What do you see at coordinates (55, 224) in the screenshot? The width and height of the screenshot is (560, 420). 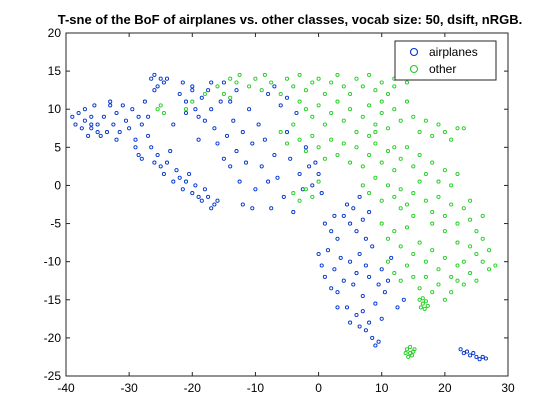 I see `y-tick-label: -5` at bounding box center [55, 224].